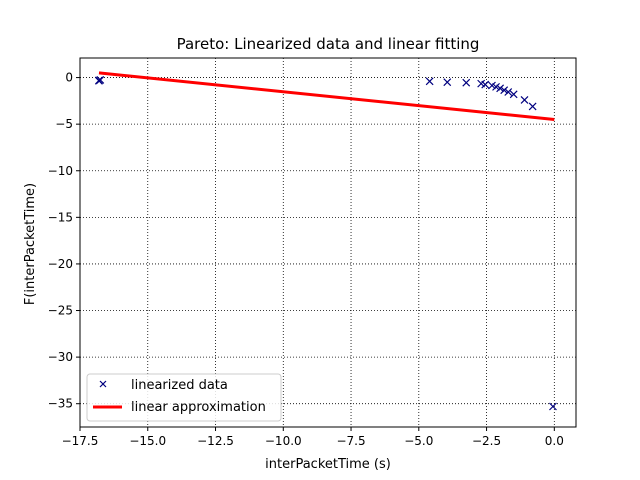 The width and height of the screenshot is (640, 480). What do you see at coordinates (179, 385) in the screenshot?
I see `legend-label-linearized-data: linearized data` at bounding box center [179, 385].